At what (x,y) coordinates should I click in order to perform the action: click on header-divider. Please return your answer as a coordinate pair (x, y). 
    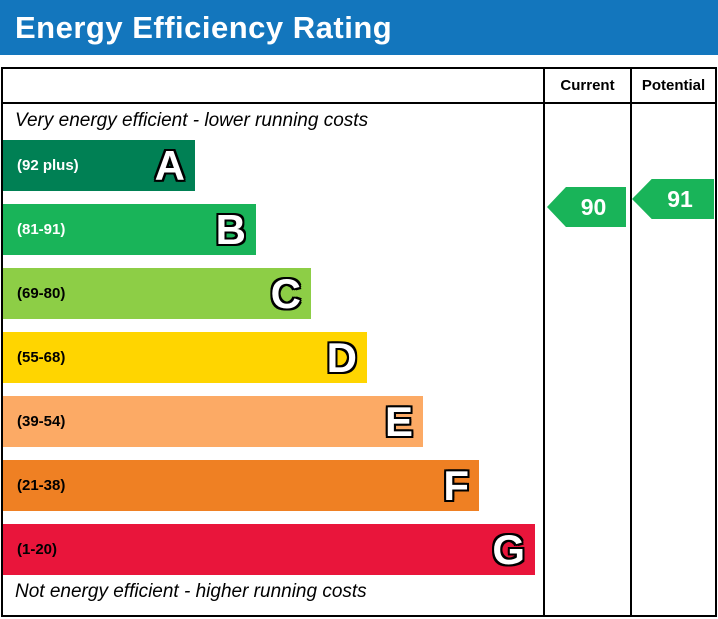
    Looking at the image, I should click on (359, 103).